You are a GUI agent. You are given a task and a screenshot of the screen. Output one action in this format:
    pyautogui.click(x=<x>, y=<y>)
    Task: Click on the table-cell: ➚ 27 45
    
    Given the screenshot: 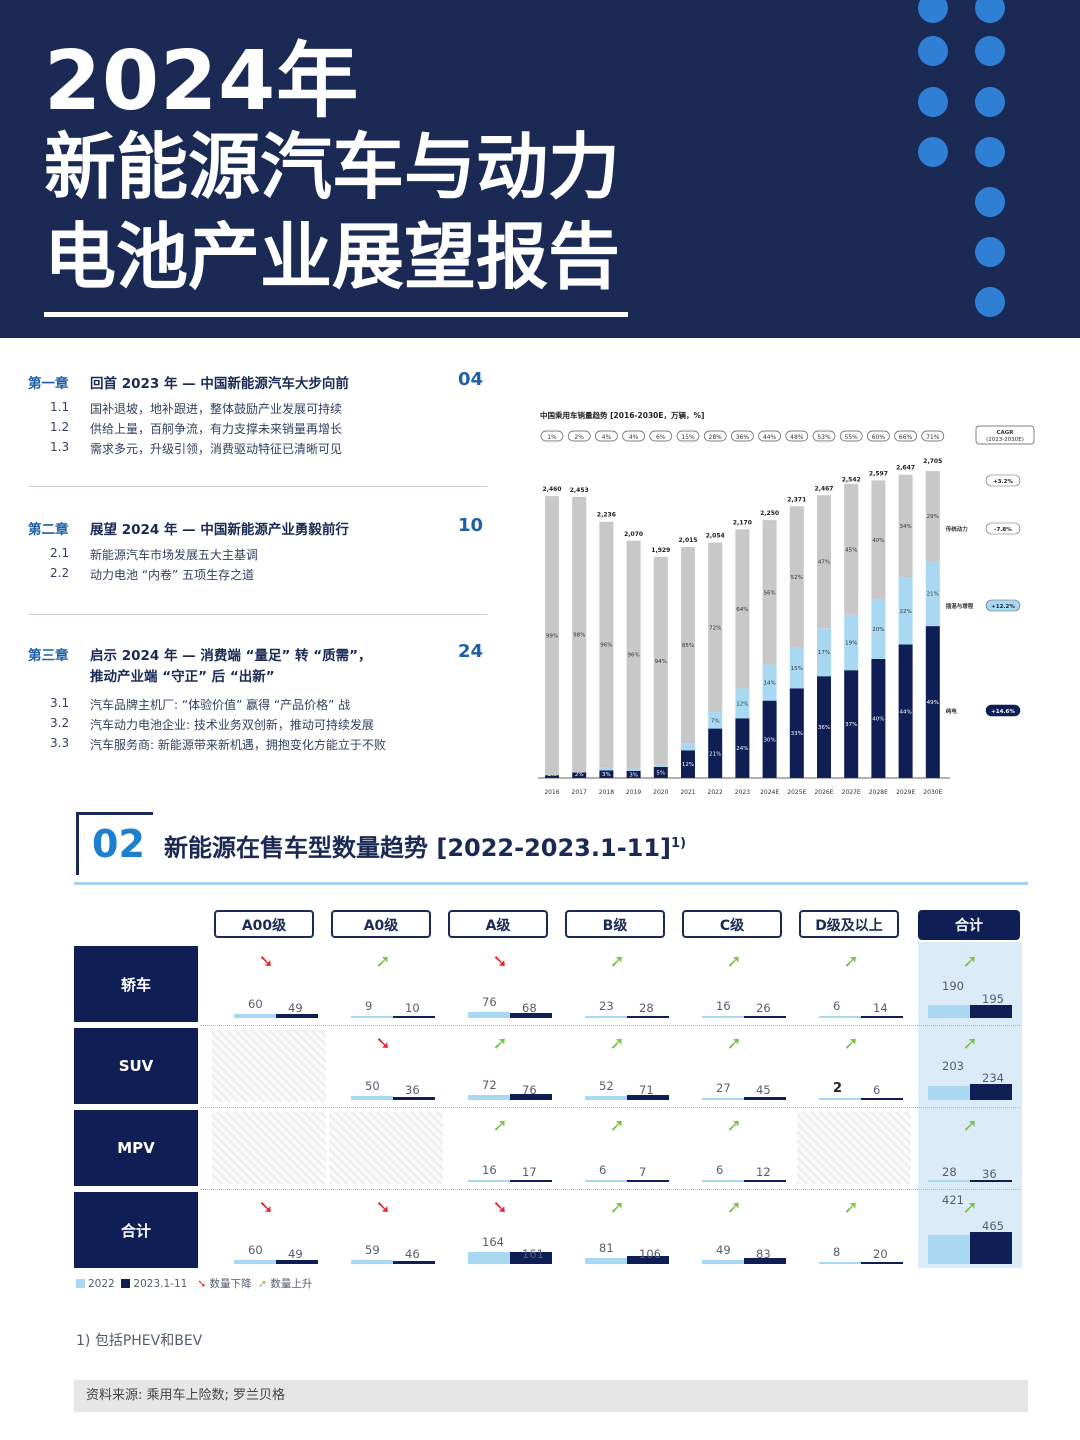 What is the action you would take?
    pyautogui.click(x=734, y=1066)
    